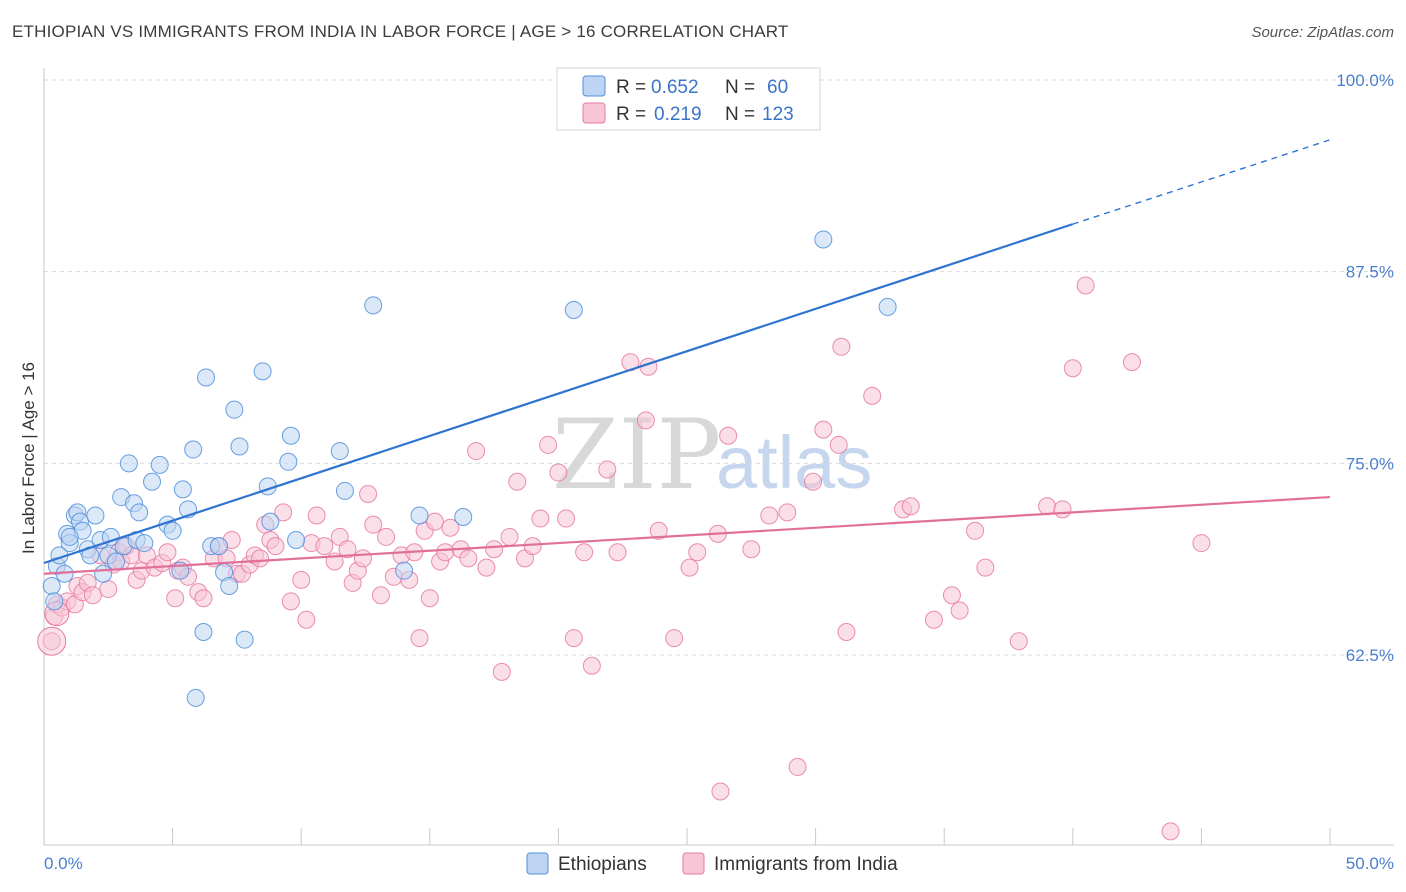  I want to click on bottom-legend-swatch-india, so click(693, 863).